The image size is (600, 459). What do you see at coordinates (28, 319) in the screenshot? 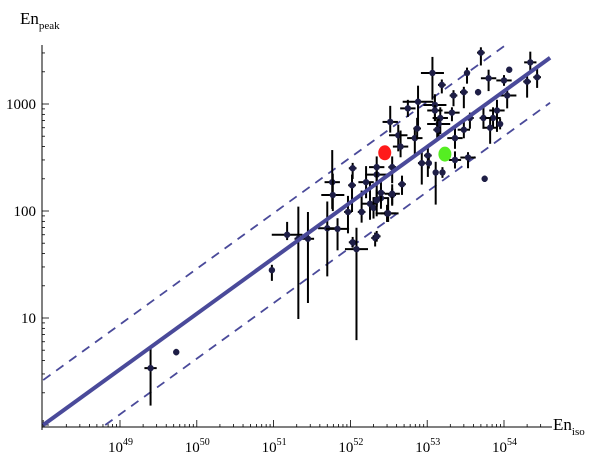
I see `y-tick-label: 10` at bounding box center [28, 319].